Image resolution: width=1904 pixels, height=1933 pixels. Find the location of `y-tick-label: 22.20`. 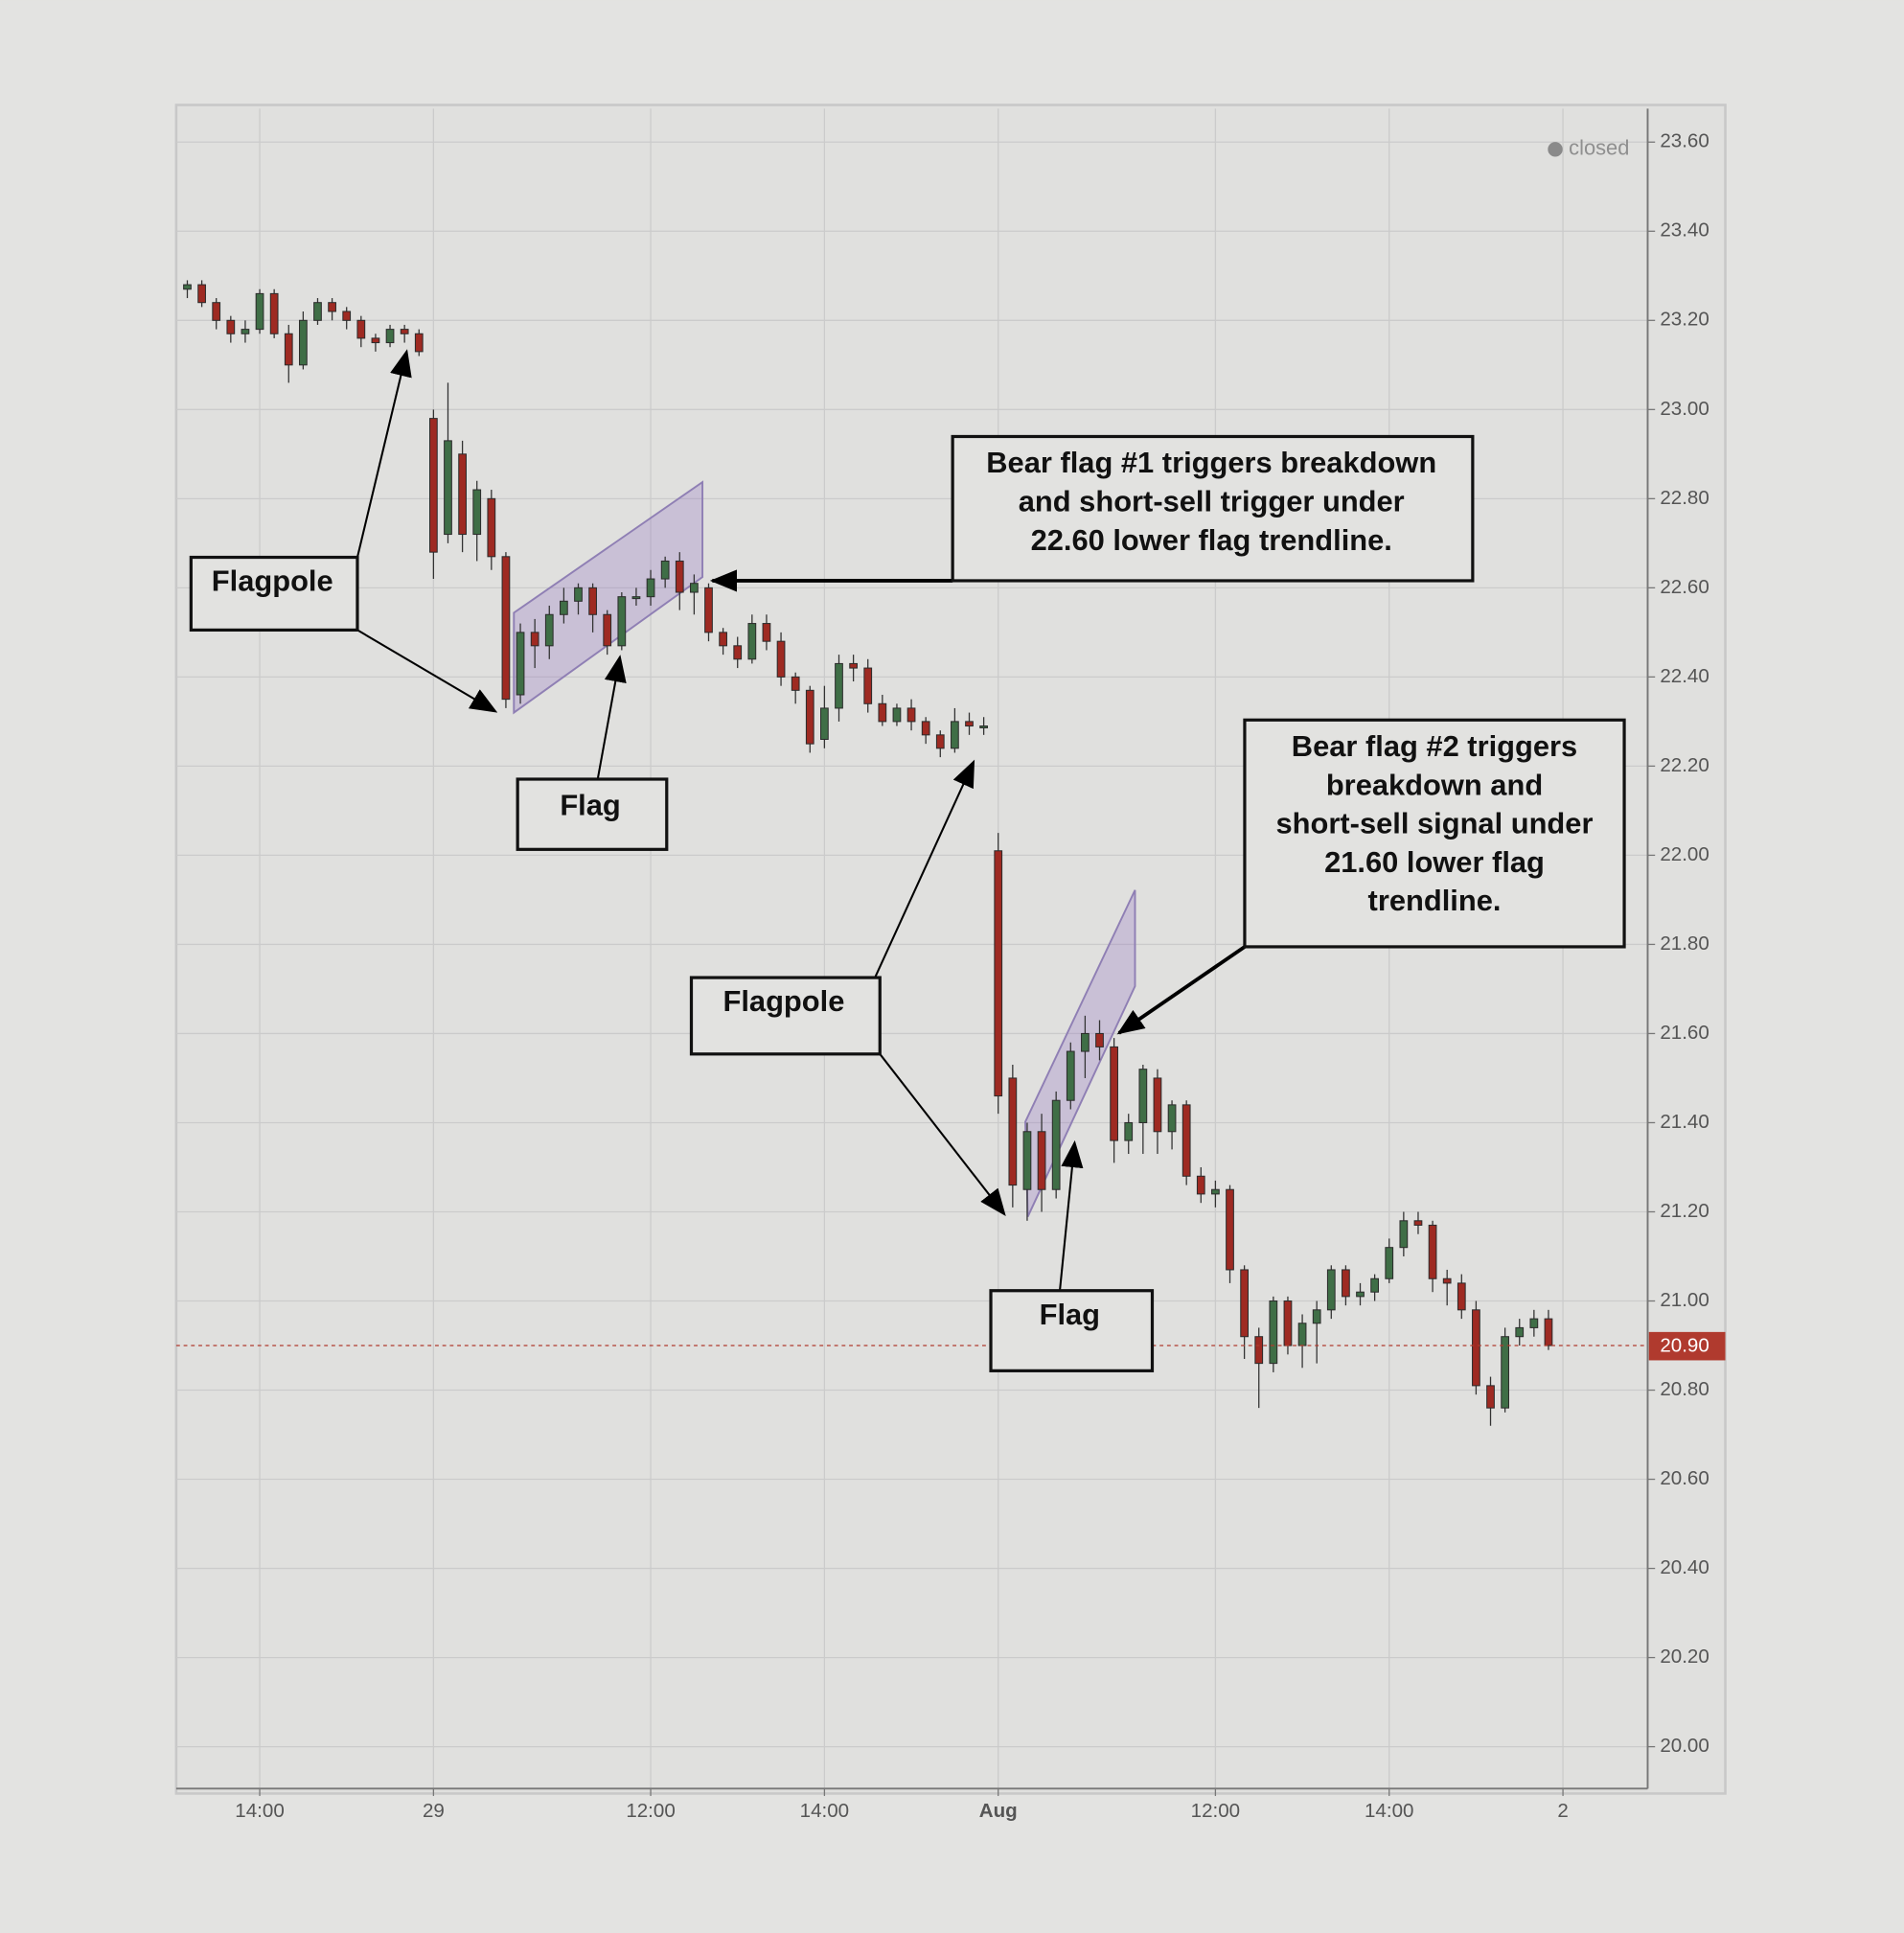

y-tick-label: 22.20 is located at coordinates (1685, 765).